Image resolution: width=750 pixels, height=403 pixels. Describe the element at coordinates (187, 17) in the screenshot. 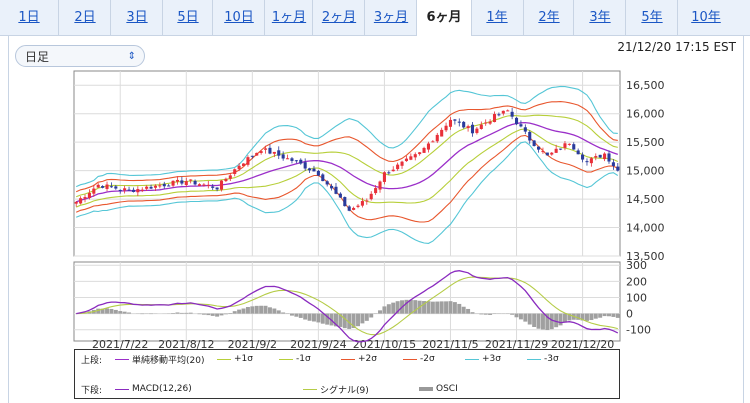

I see `tab-5d: 5日` at that location.